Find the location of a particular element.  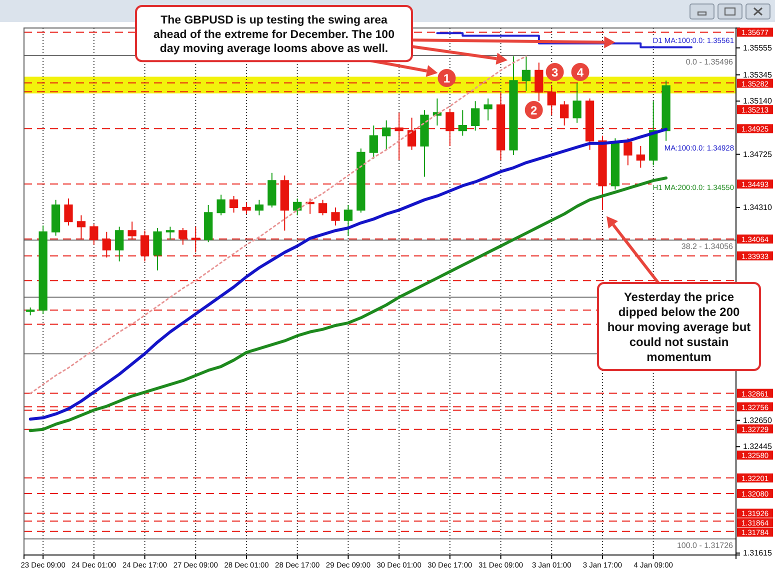

y-tick-label: 1.35345 is located at coordinates (757, 75).